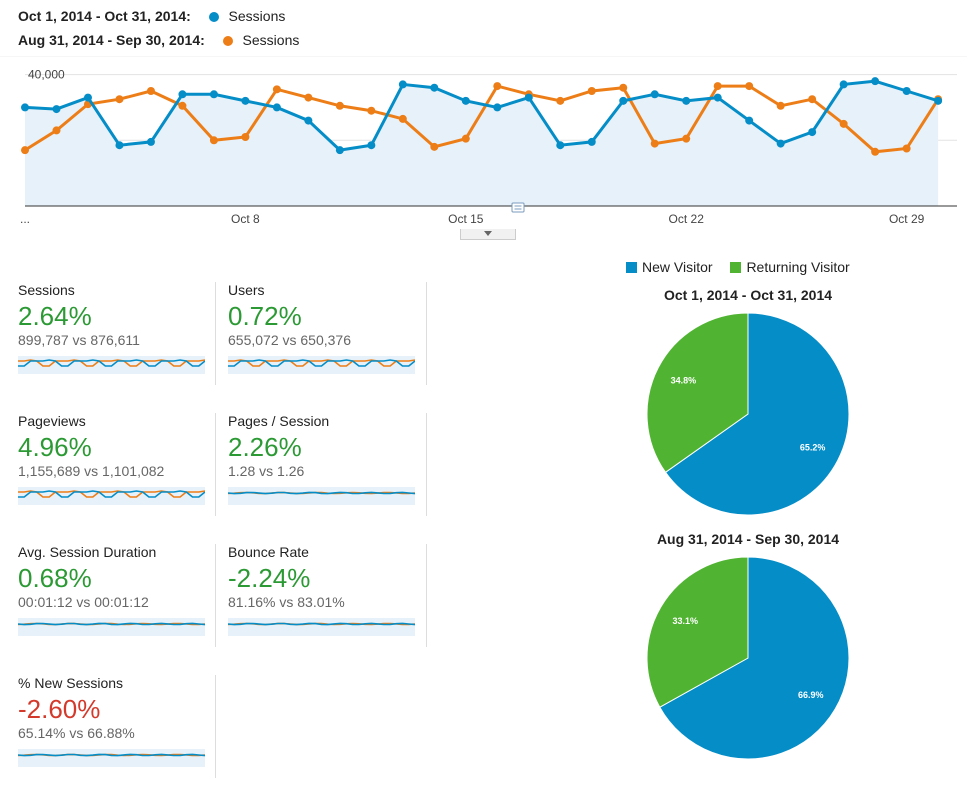 This screenshot has height=804, width=967. I want to click on metric-label: Users, so click(246, 290).